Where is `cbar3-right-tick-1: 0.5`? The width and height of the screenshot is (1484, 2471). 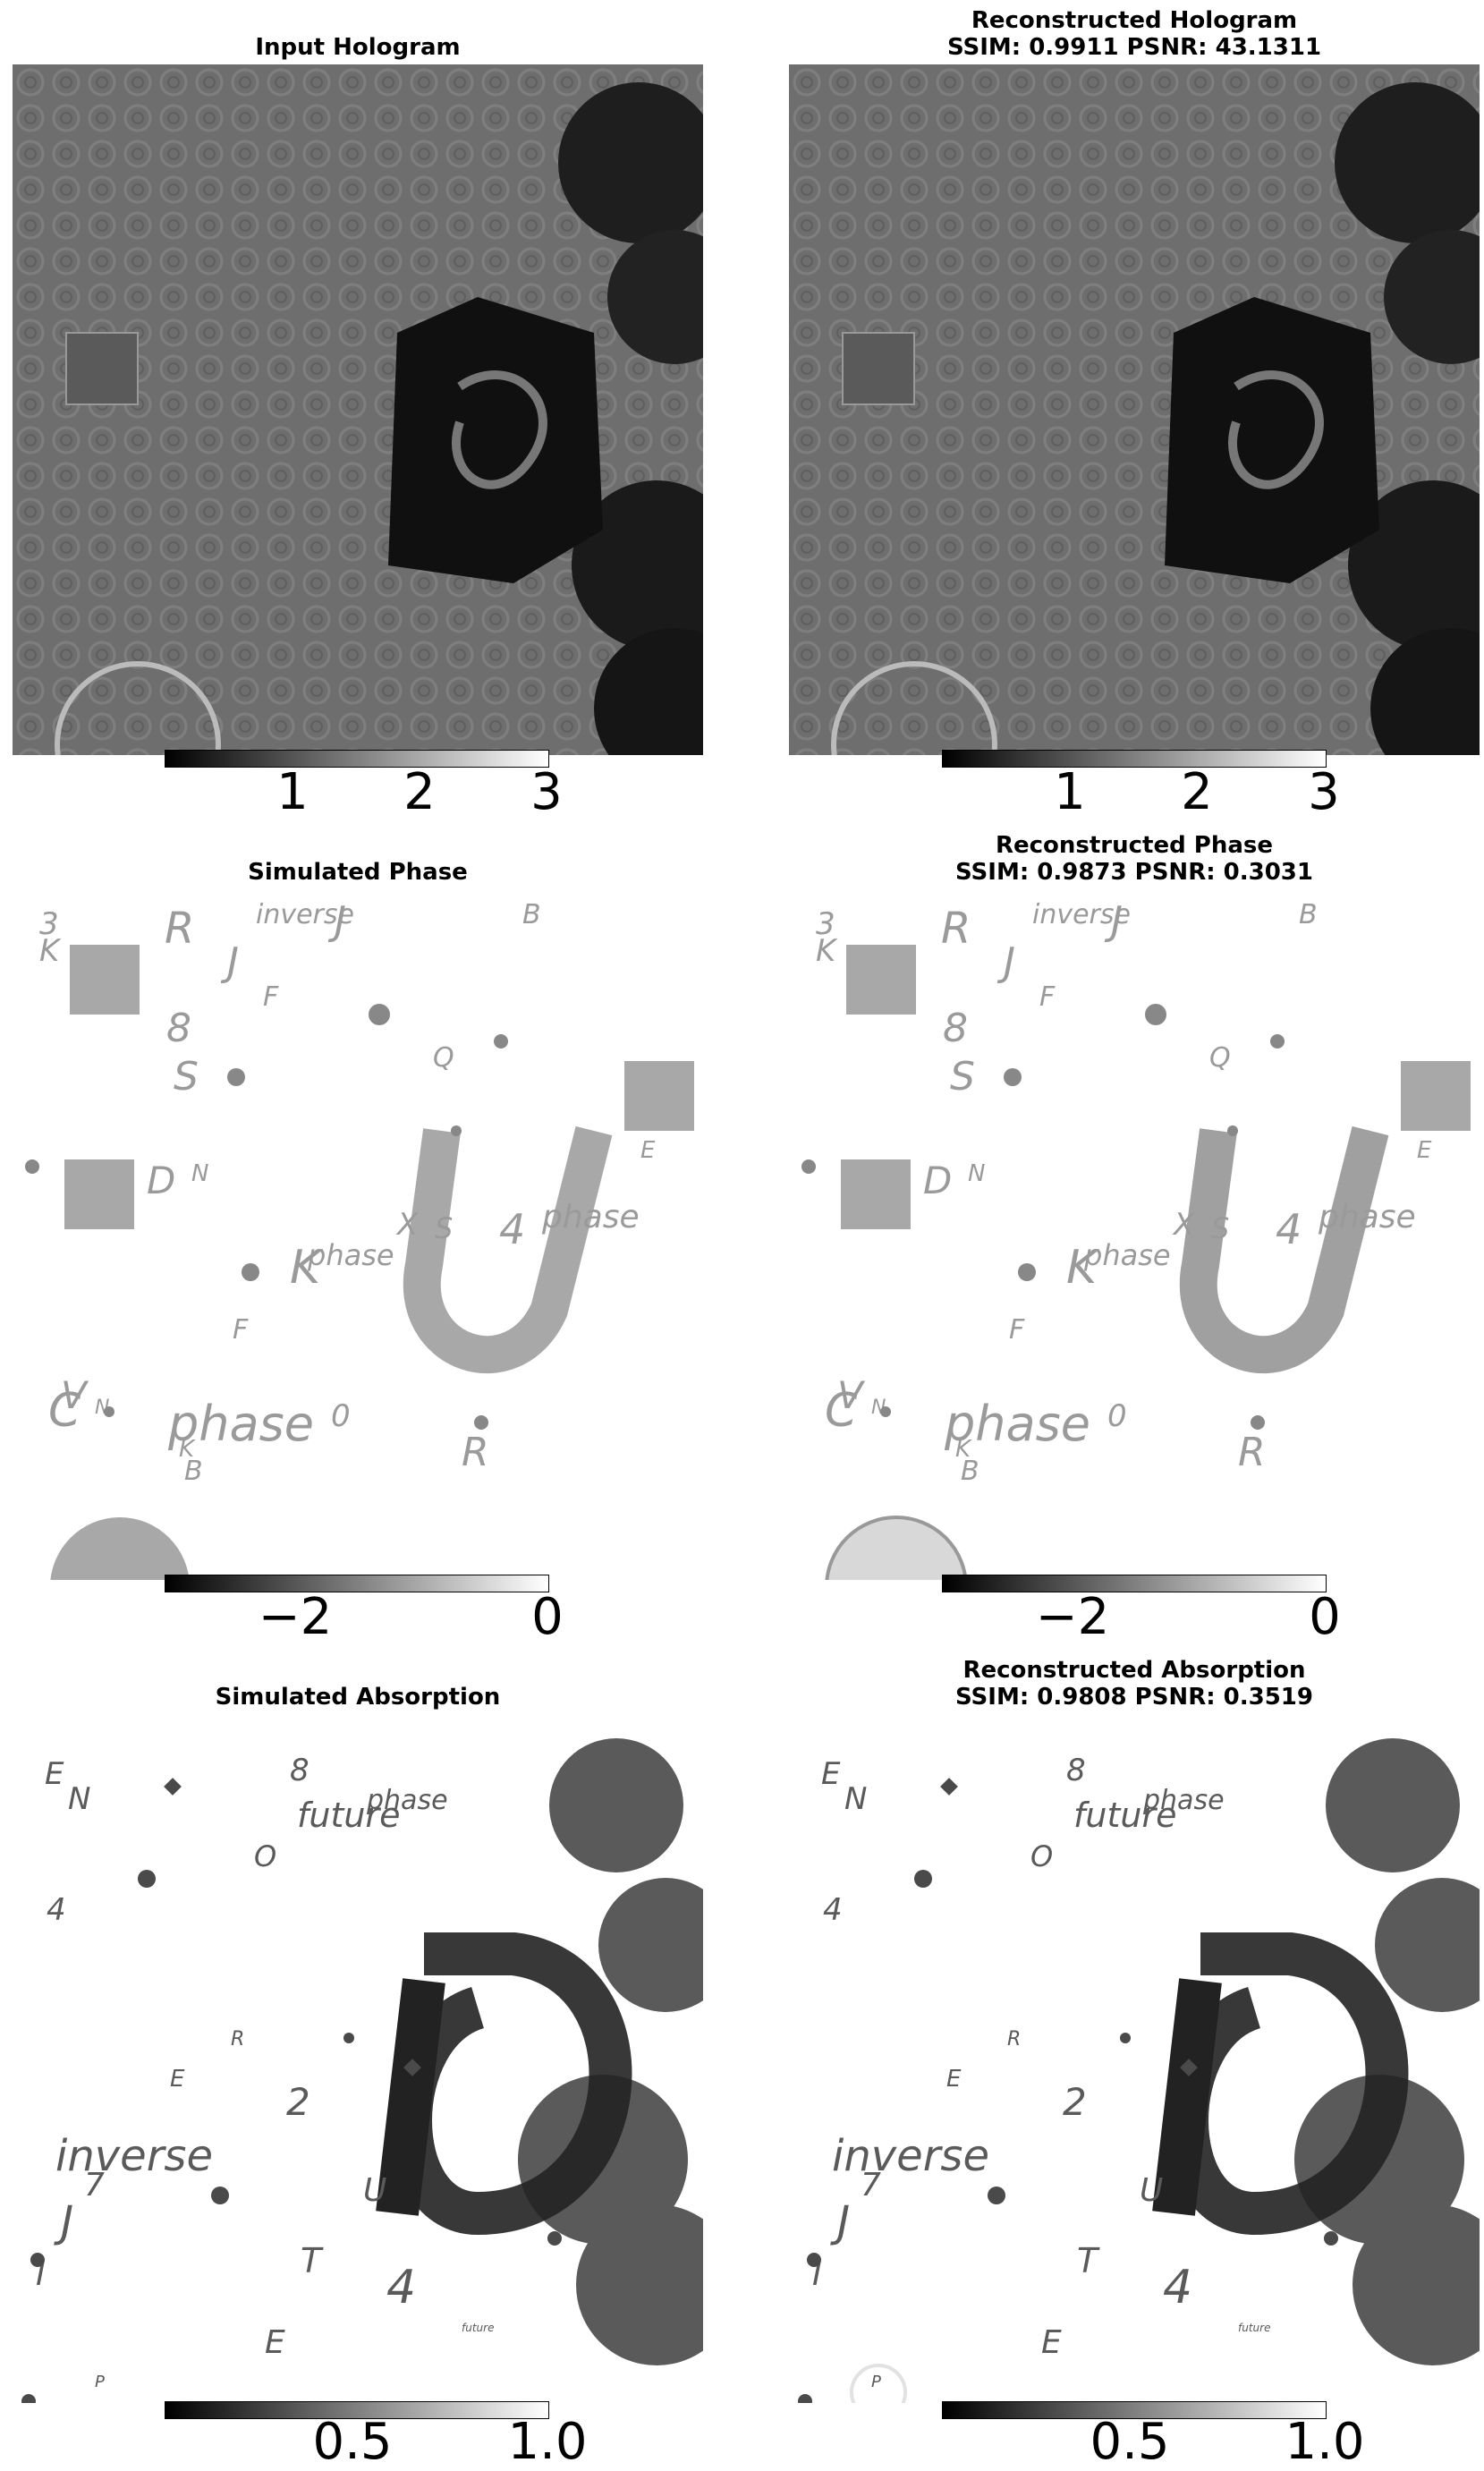 cbar3-right-tick-1: 0.5 is located at coordinates (1130, 2442).